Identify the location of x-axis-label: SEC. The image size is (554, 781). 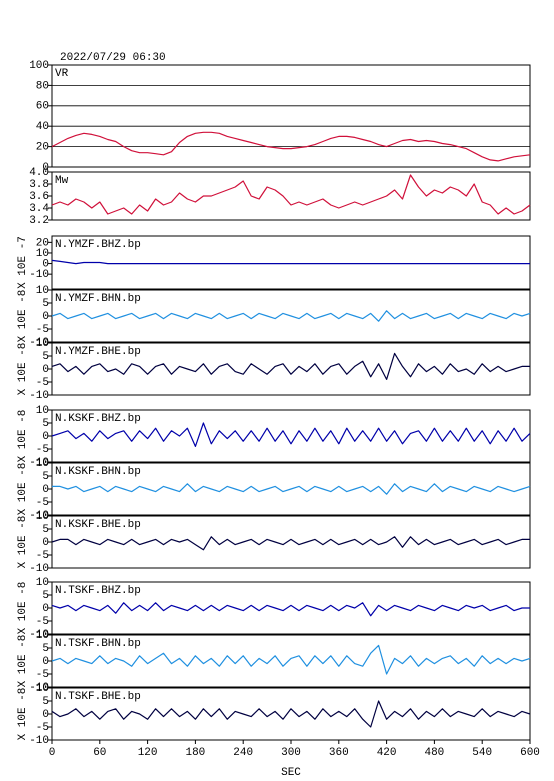
(291, 773).